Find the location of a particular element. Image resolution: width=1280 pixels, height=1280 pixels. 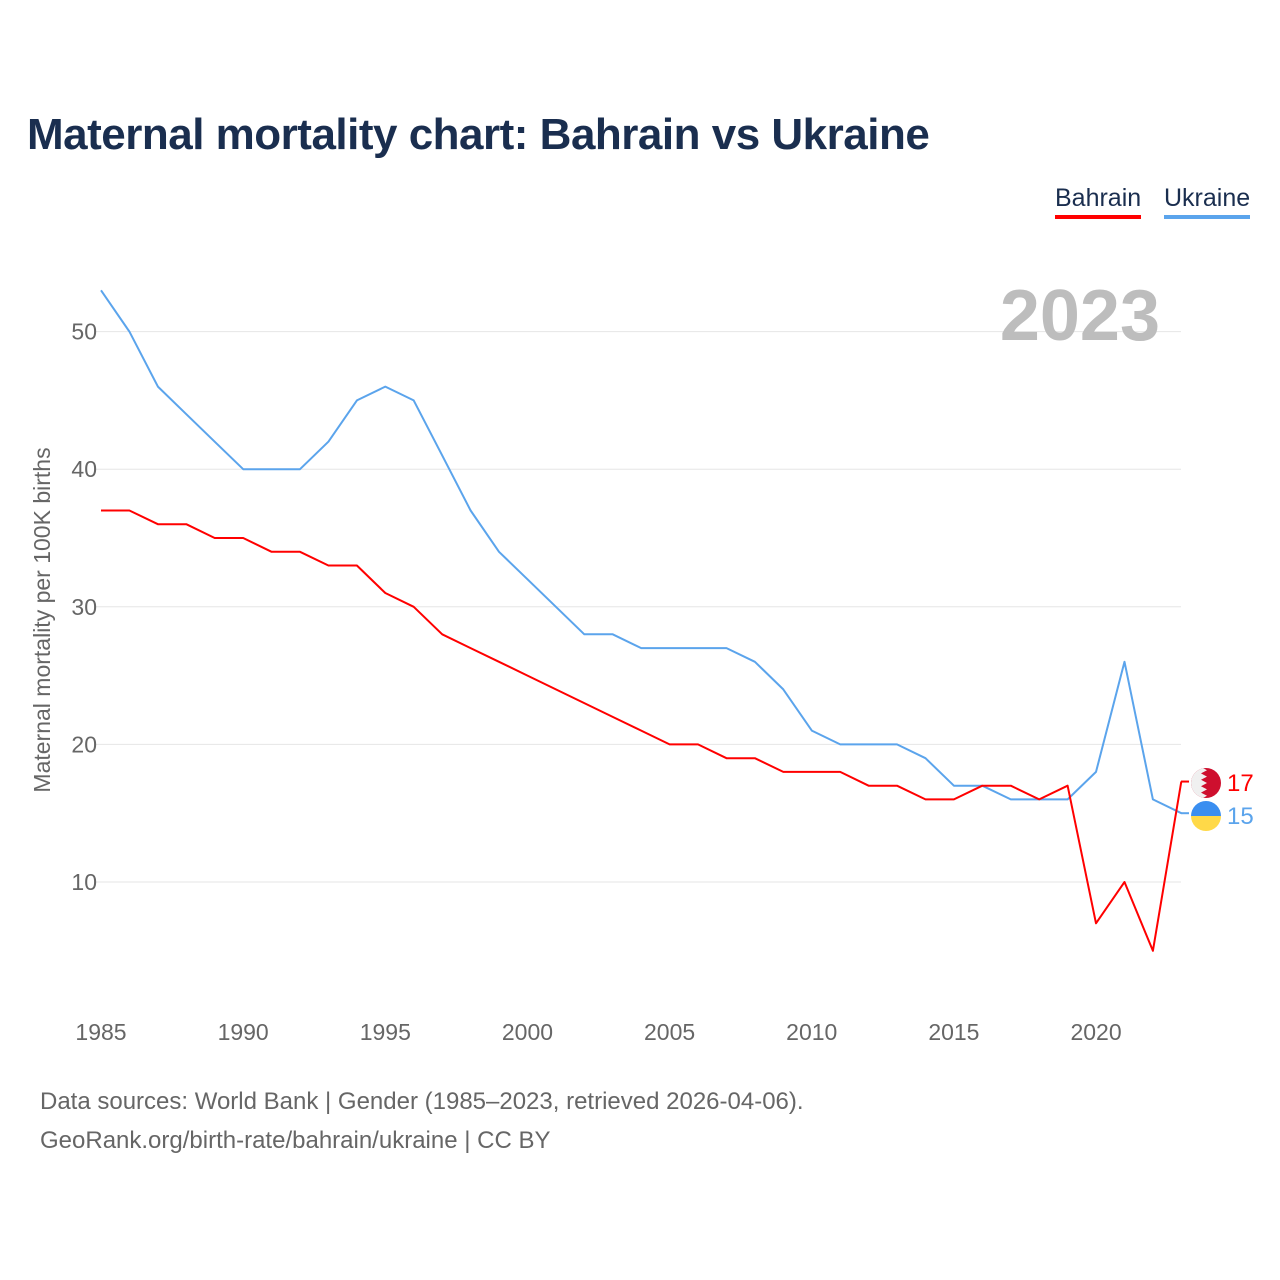

year-watermark: 2023 is located at coordinates (1080, 316).